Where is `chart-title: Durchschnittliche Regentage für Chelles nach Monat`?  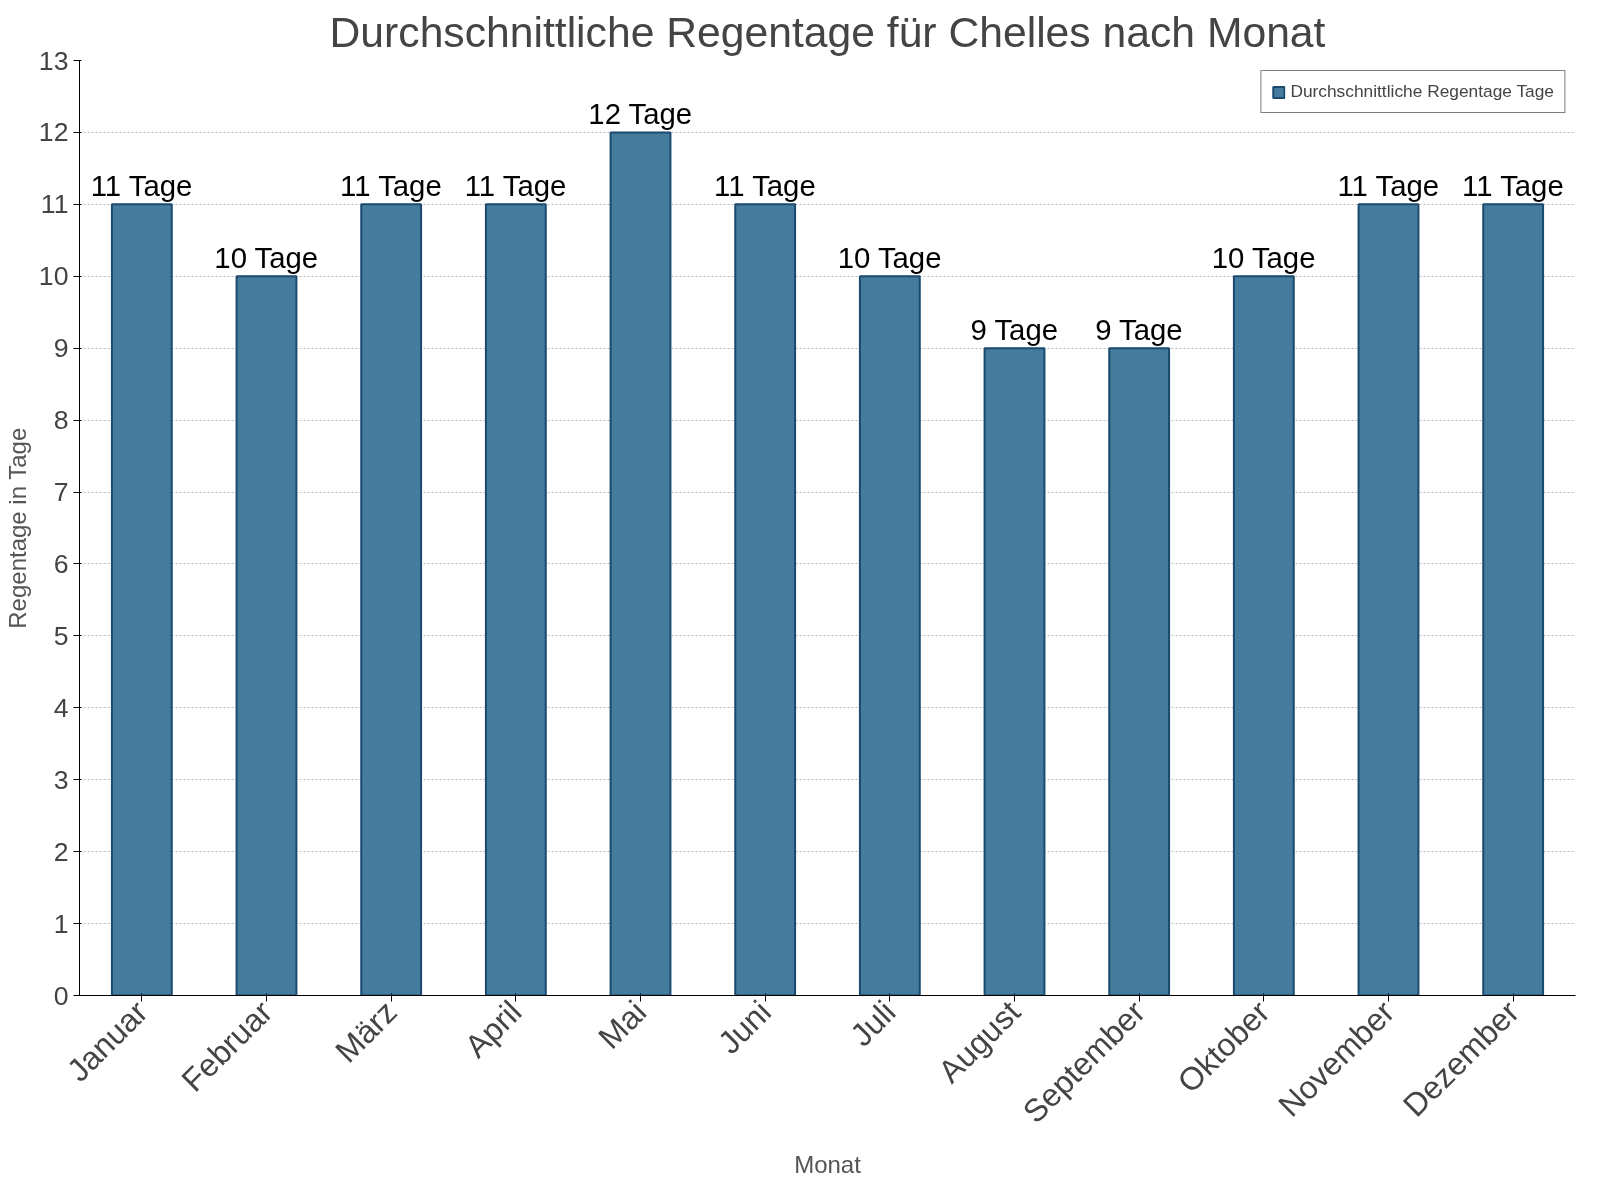 chart-title: Durchschnittliche Regentage für Chelles nach Monat is located at coordinates (827, 31).